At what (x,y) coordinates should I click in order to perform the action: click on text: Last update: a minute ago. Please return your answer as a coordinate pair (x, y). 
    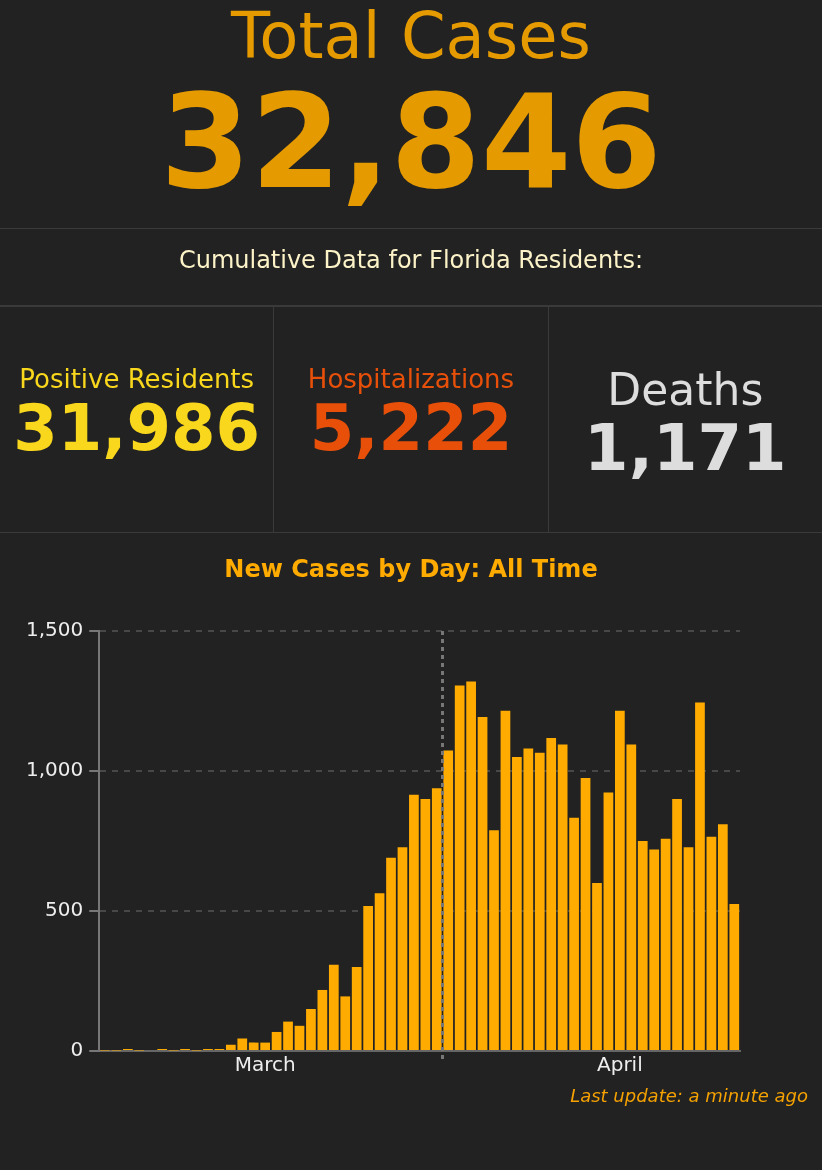
    Looking at the image, I should click on (689, 1096).